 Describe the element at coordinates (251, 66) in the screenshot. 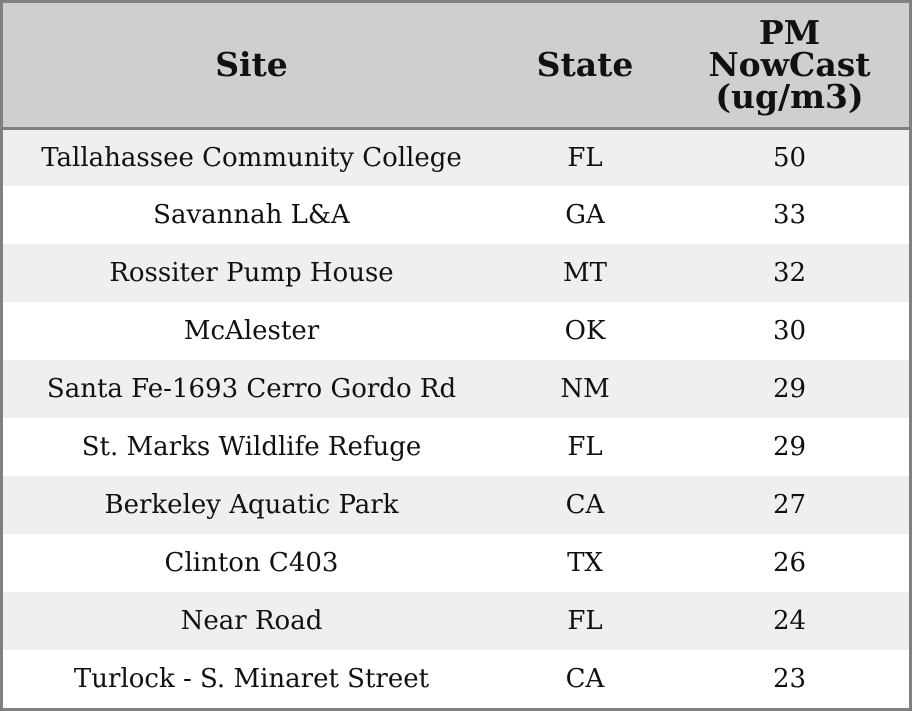

I see `header-site: Site` at that location.